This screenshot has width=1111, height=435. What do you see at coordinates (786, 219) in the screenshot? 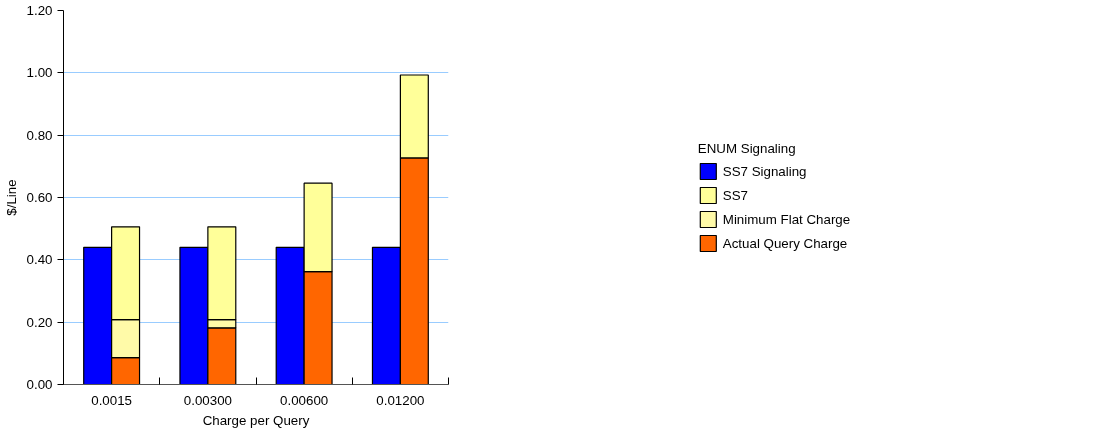
I see `legend-label: Minimum Flat Charge` at bounding box center [786, 219].